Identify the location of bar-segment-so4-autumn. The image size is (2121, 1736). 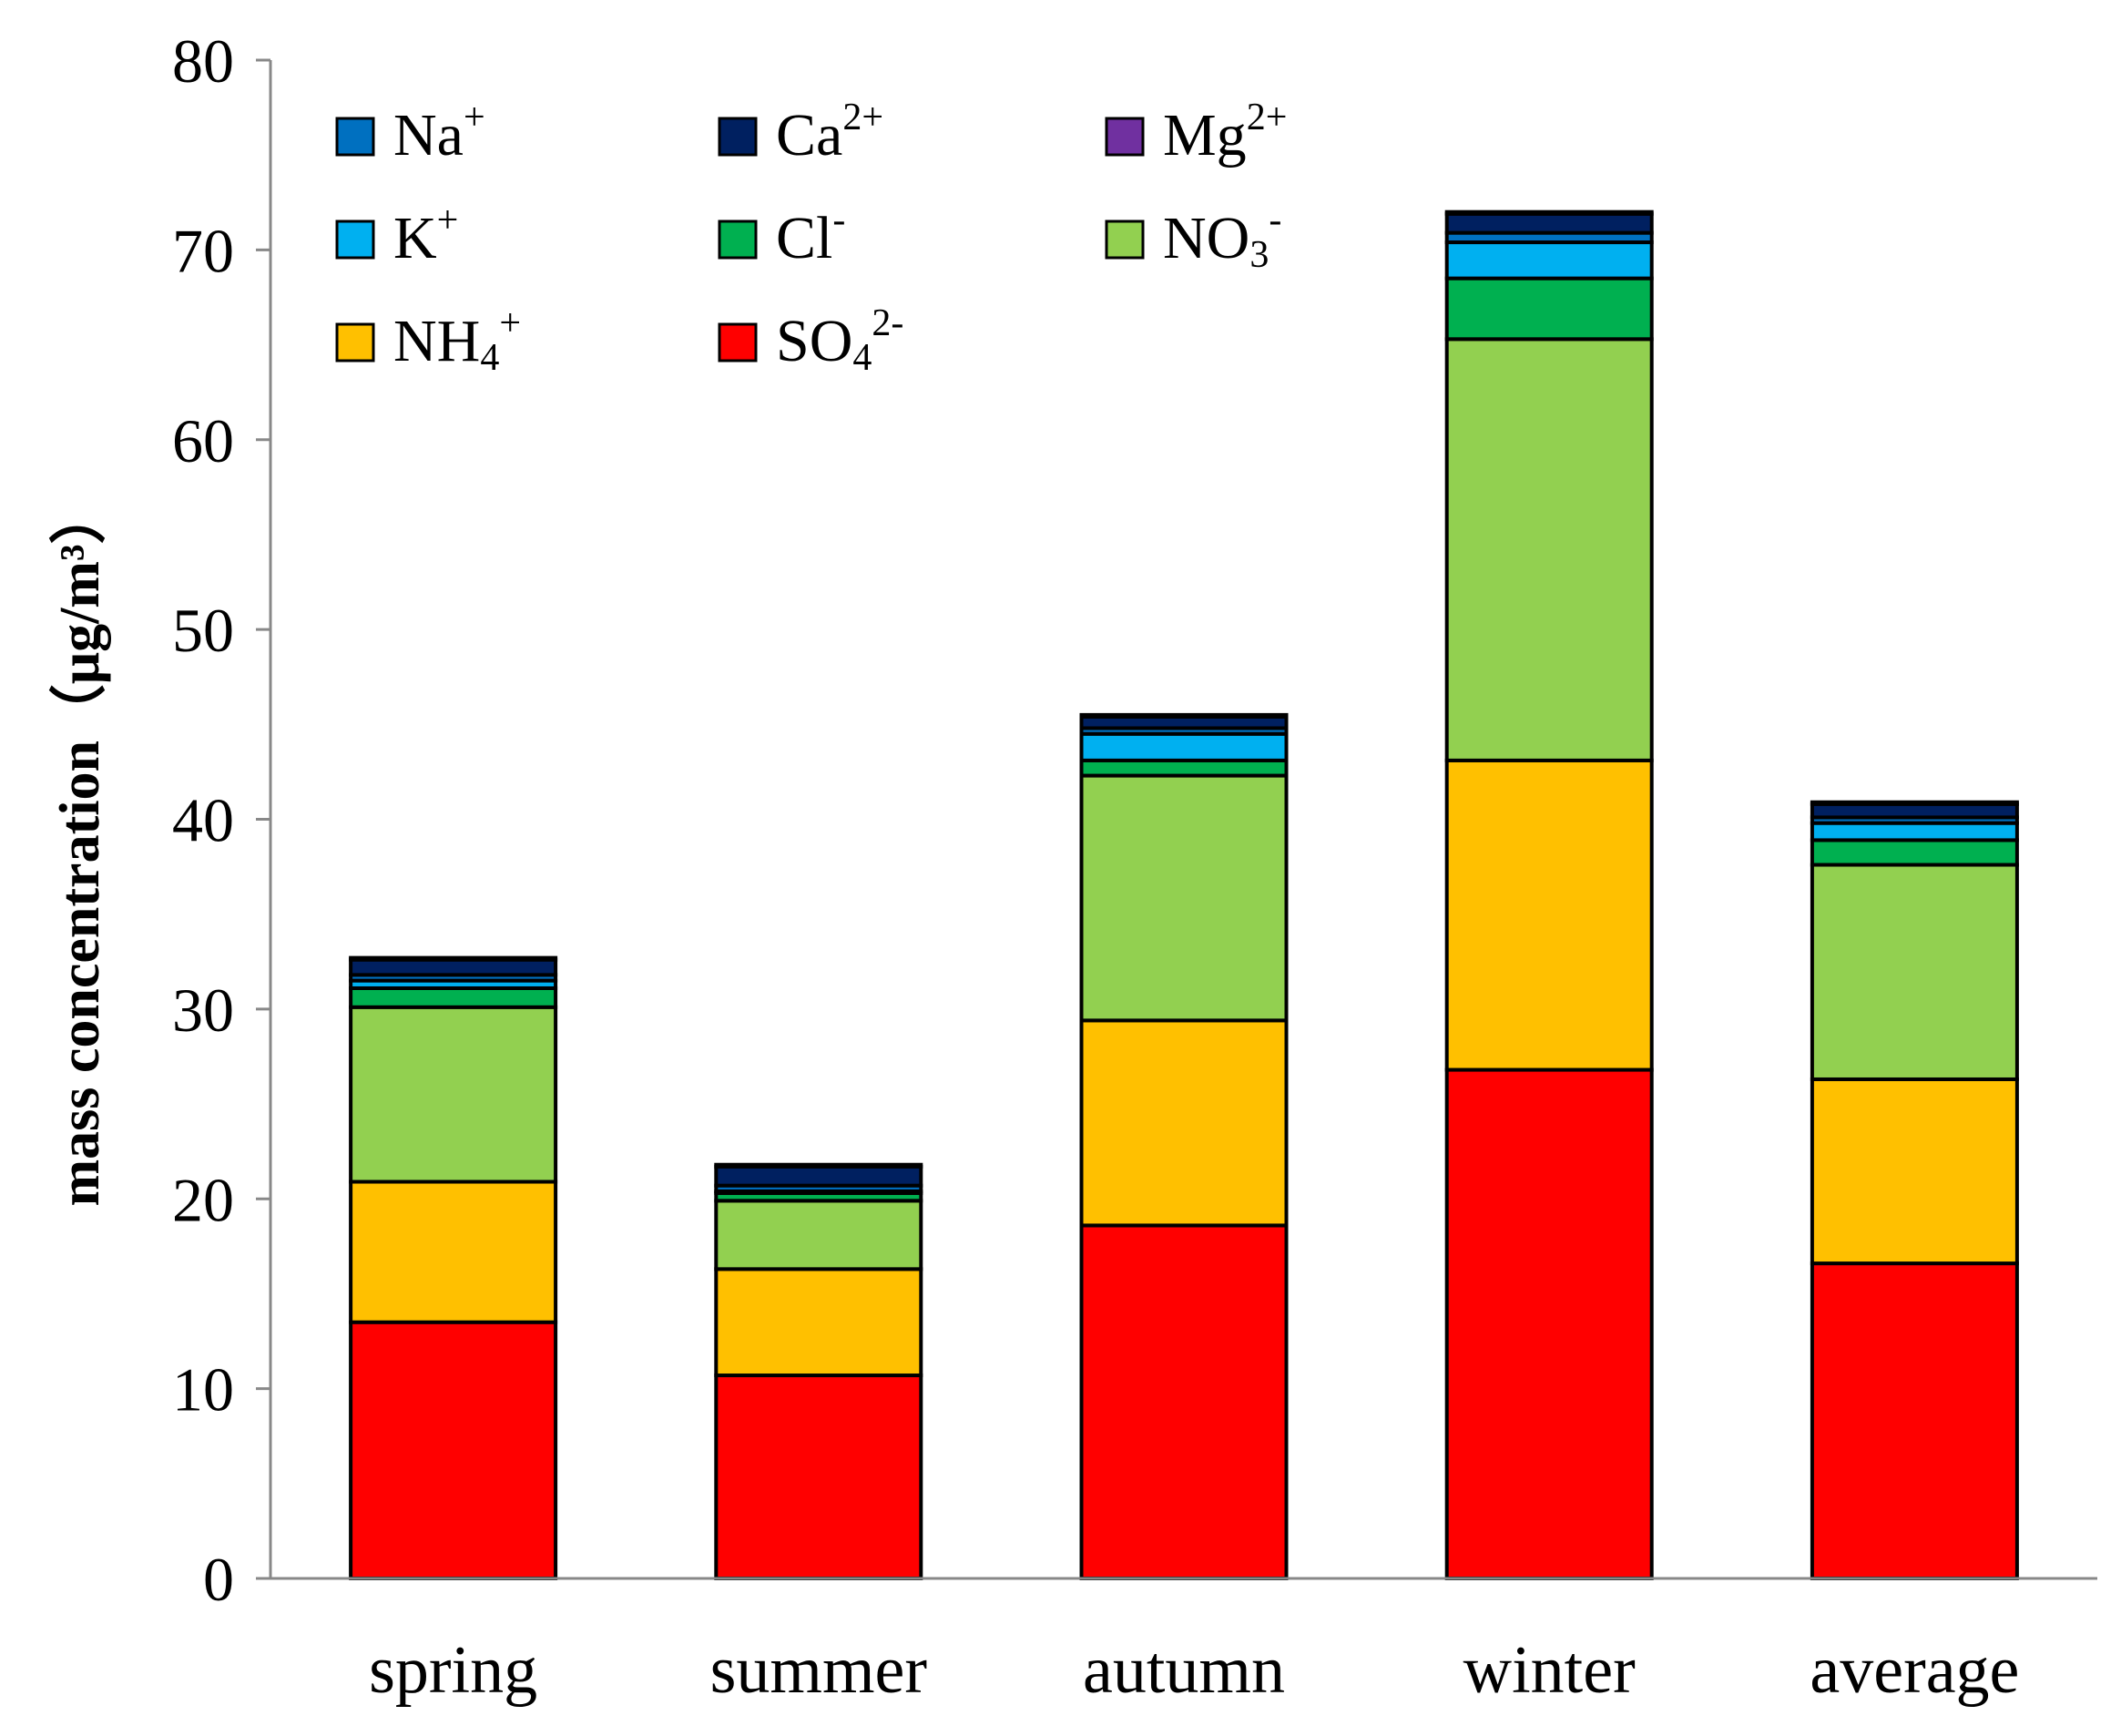
(1184, 1402).